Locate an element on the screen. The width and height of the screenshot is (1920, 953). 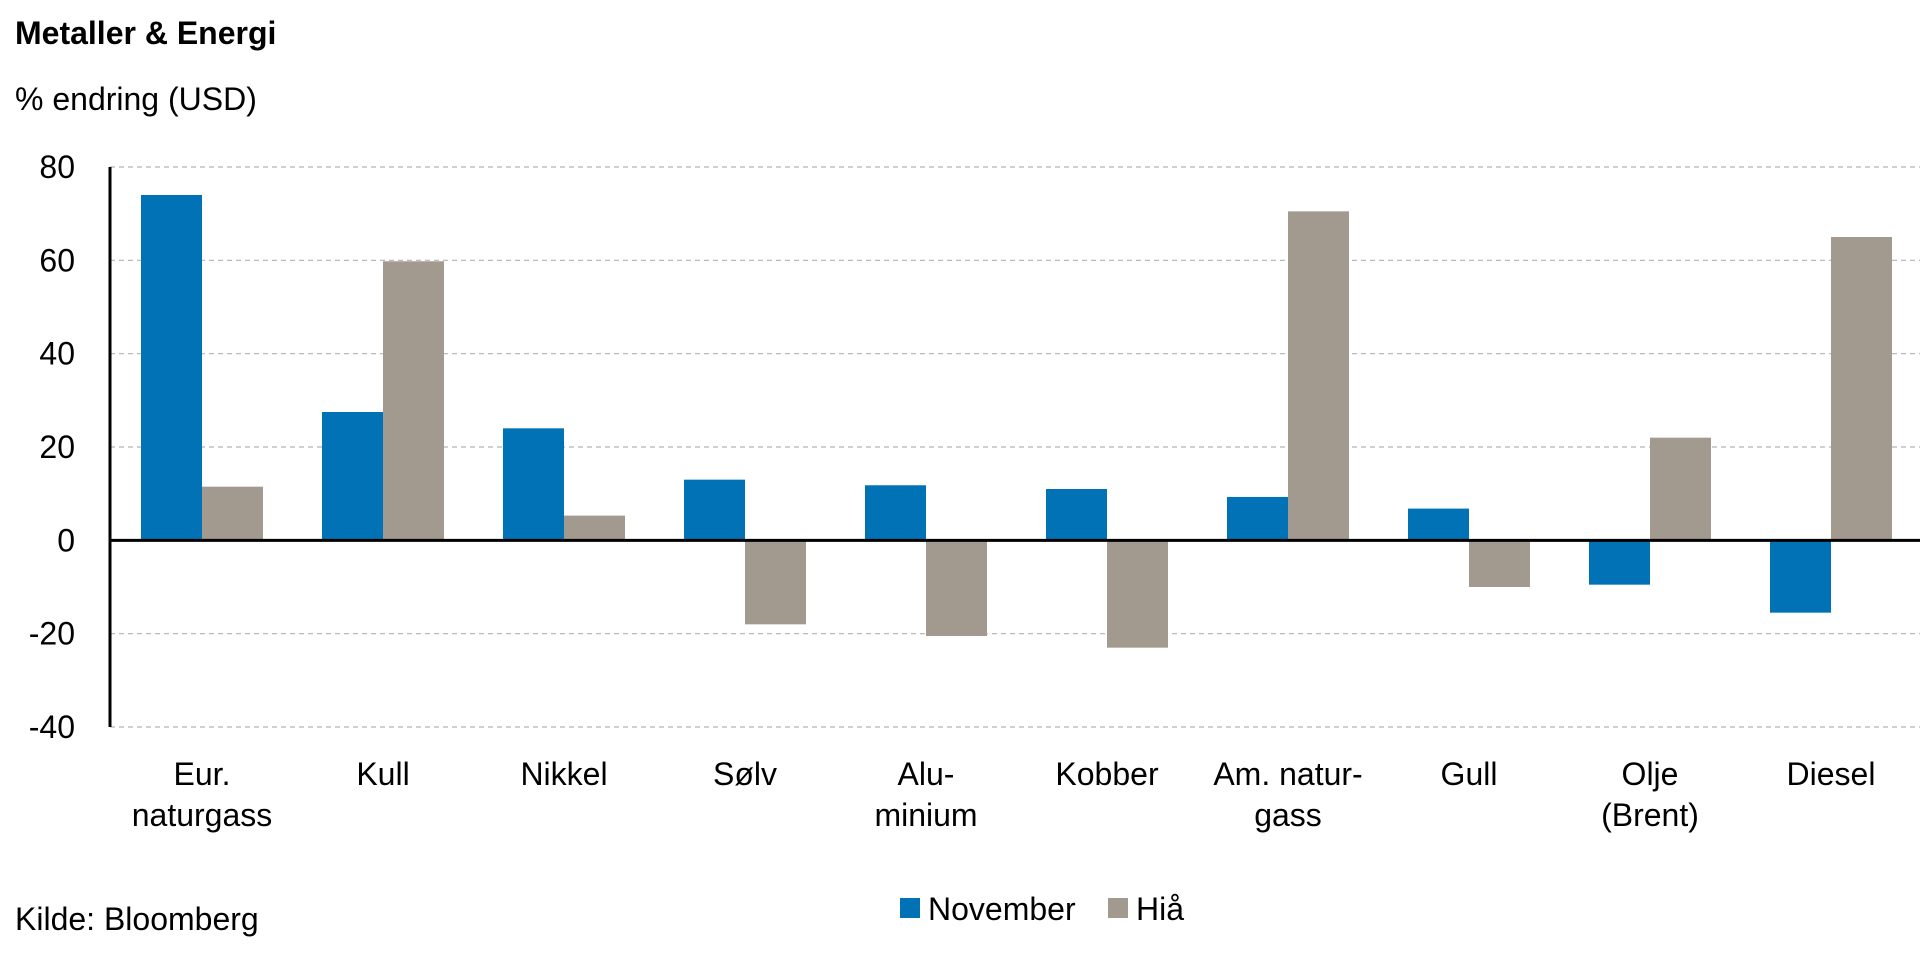
category-label: Nikkel is located at coordinates (563, 774).